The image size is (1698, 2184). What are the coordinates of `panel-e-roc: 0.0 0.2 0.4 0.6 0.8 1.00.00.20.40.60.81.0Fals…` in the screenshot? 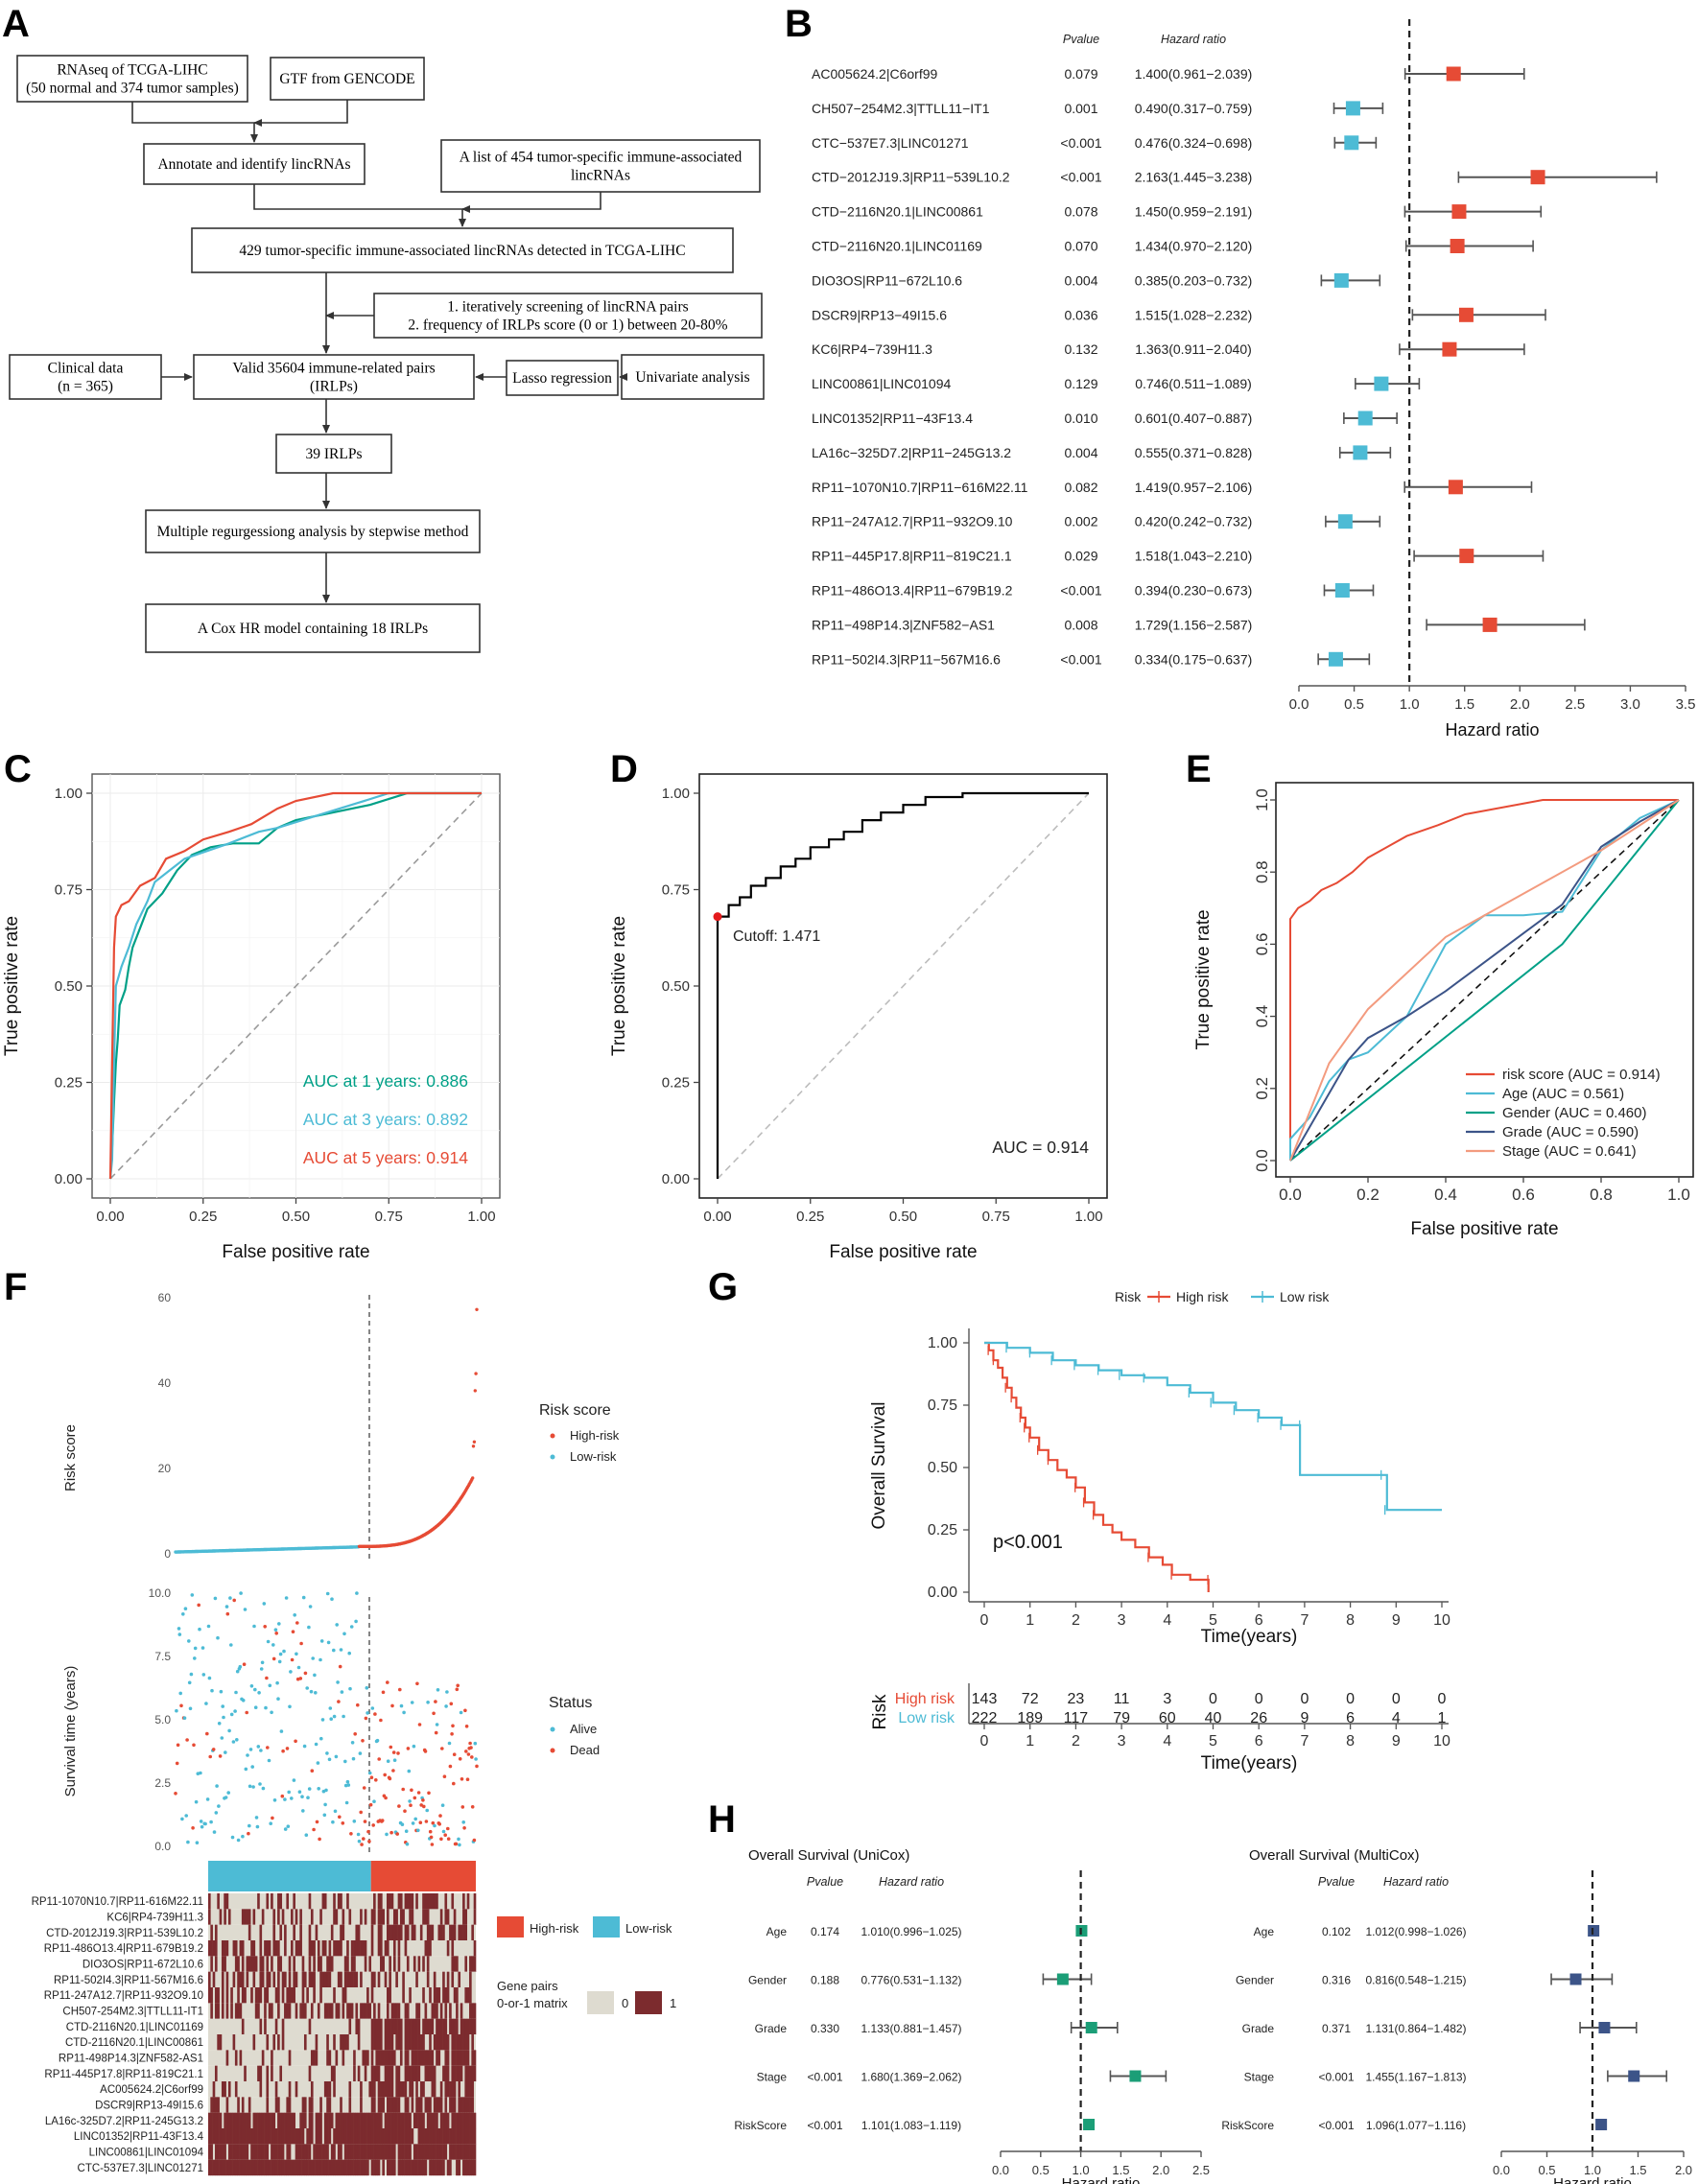 It's located at (1444, 1011).